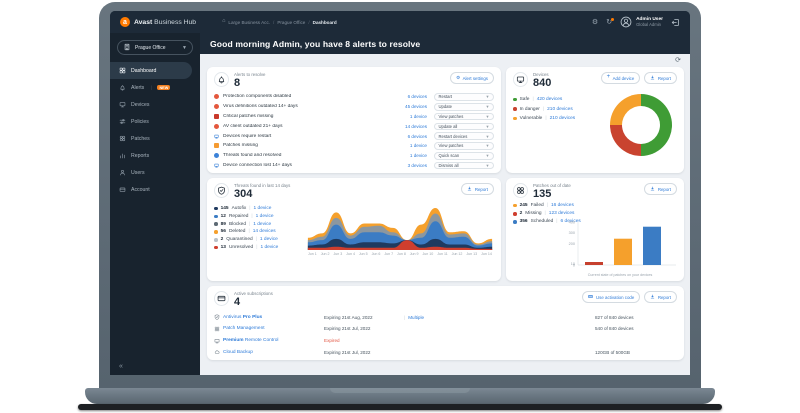 This screenshot has width=800, height=413. What do you see at coordinates (570, 222) in the screenshot?
I see `legend-devices-link: 6 devices` at bounding box center [570, 222].